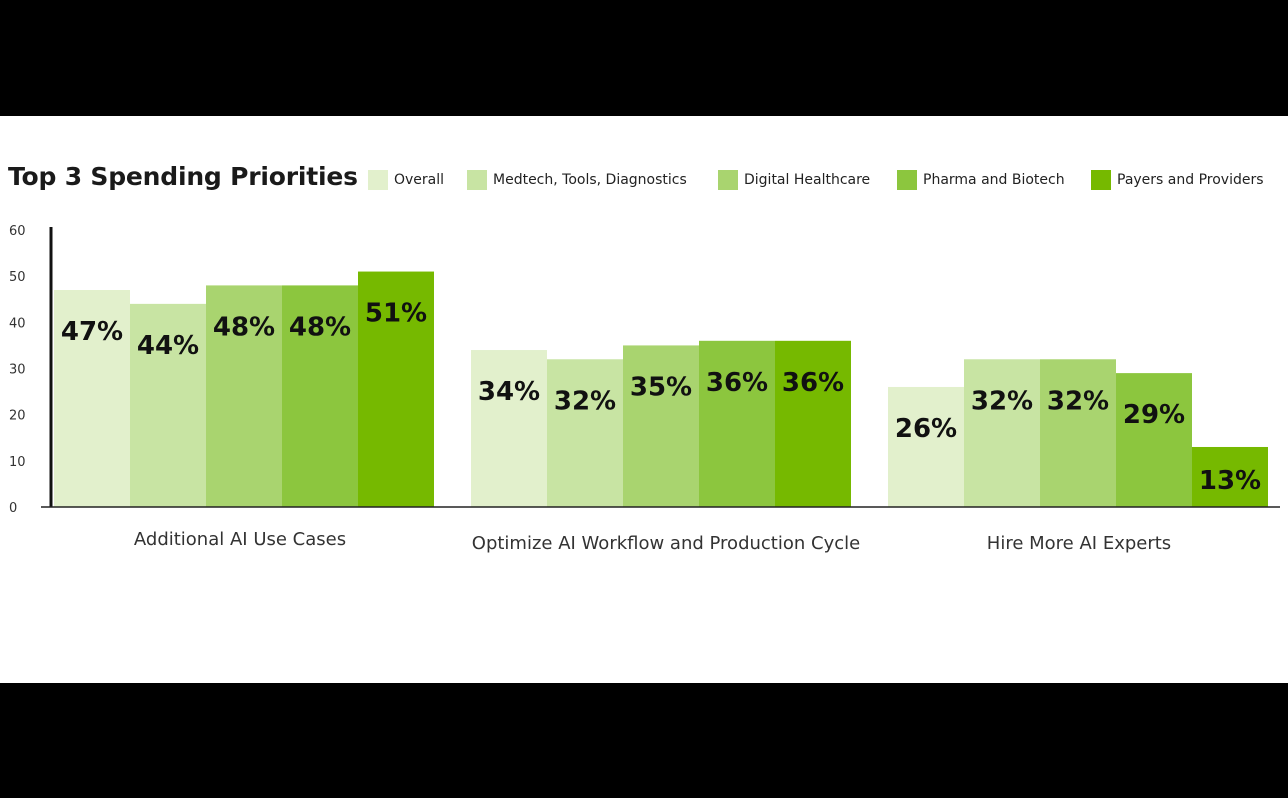 The height and width of the screenshot is (798, 1288). I want to click on y-tick-label: 50, so click(17, 277).